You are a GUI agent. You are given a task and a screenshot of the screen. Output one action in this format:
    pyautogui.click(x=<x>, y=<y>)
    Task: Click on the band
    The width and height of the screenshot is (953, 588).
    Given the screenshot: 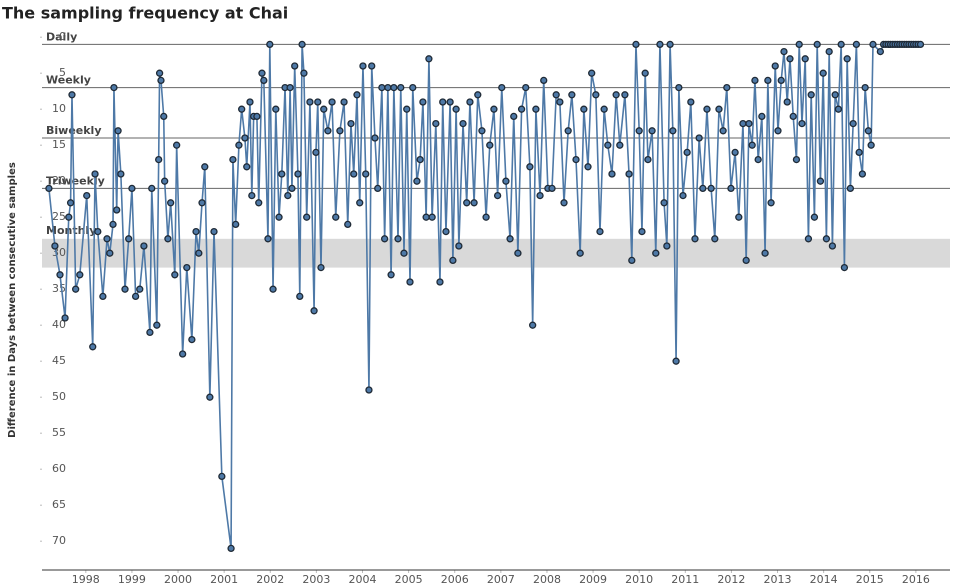 What is the action you would take?
    pyautogui.click(x=496, y=253)
    